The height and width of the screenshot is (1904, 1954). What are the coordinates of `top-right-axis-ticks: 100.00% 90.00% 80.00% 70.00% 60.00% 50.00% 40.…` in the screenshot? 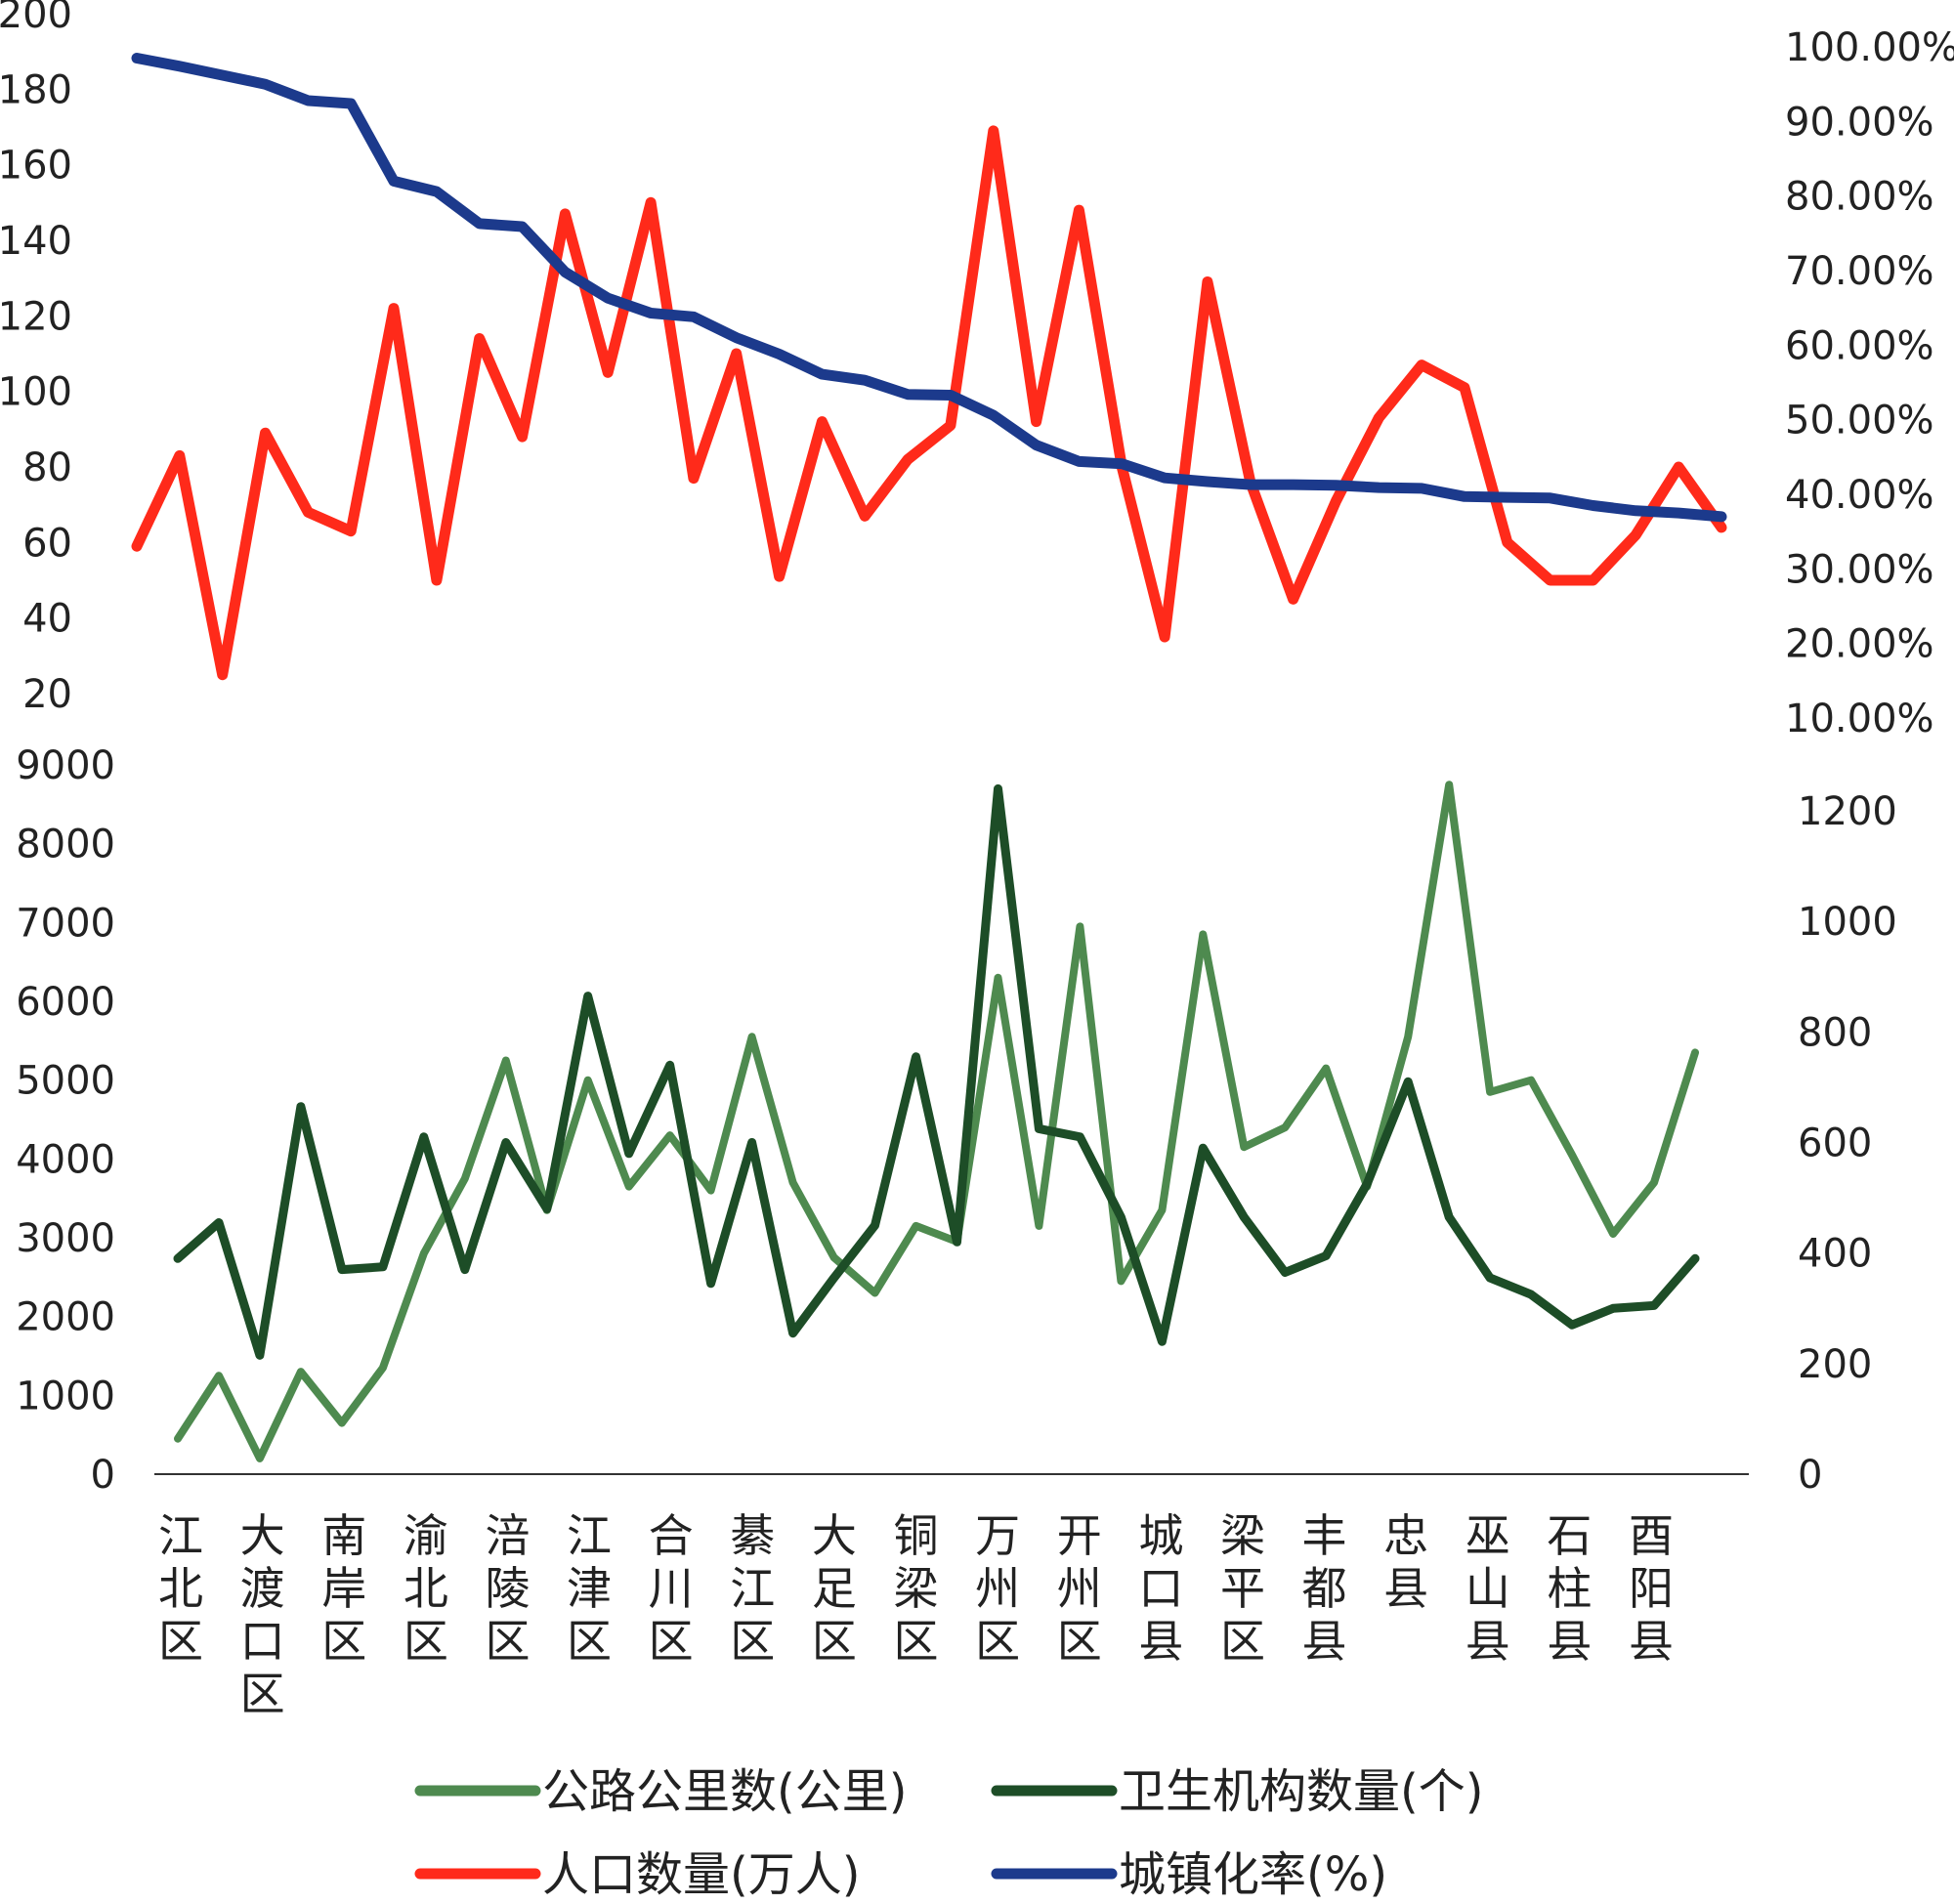 It's located at (1869, 383).